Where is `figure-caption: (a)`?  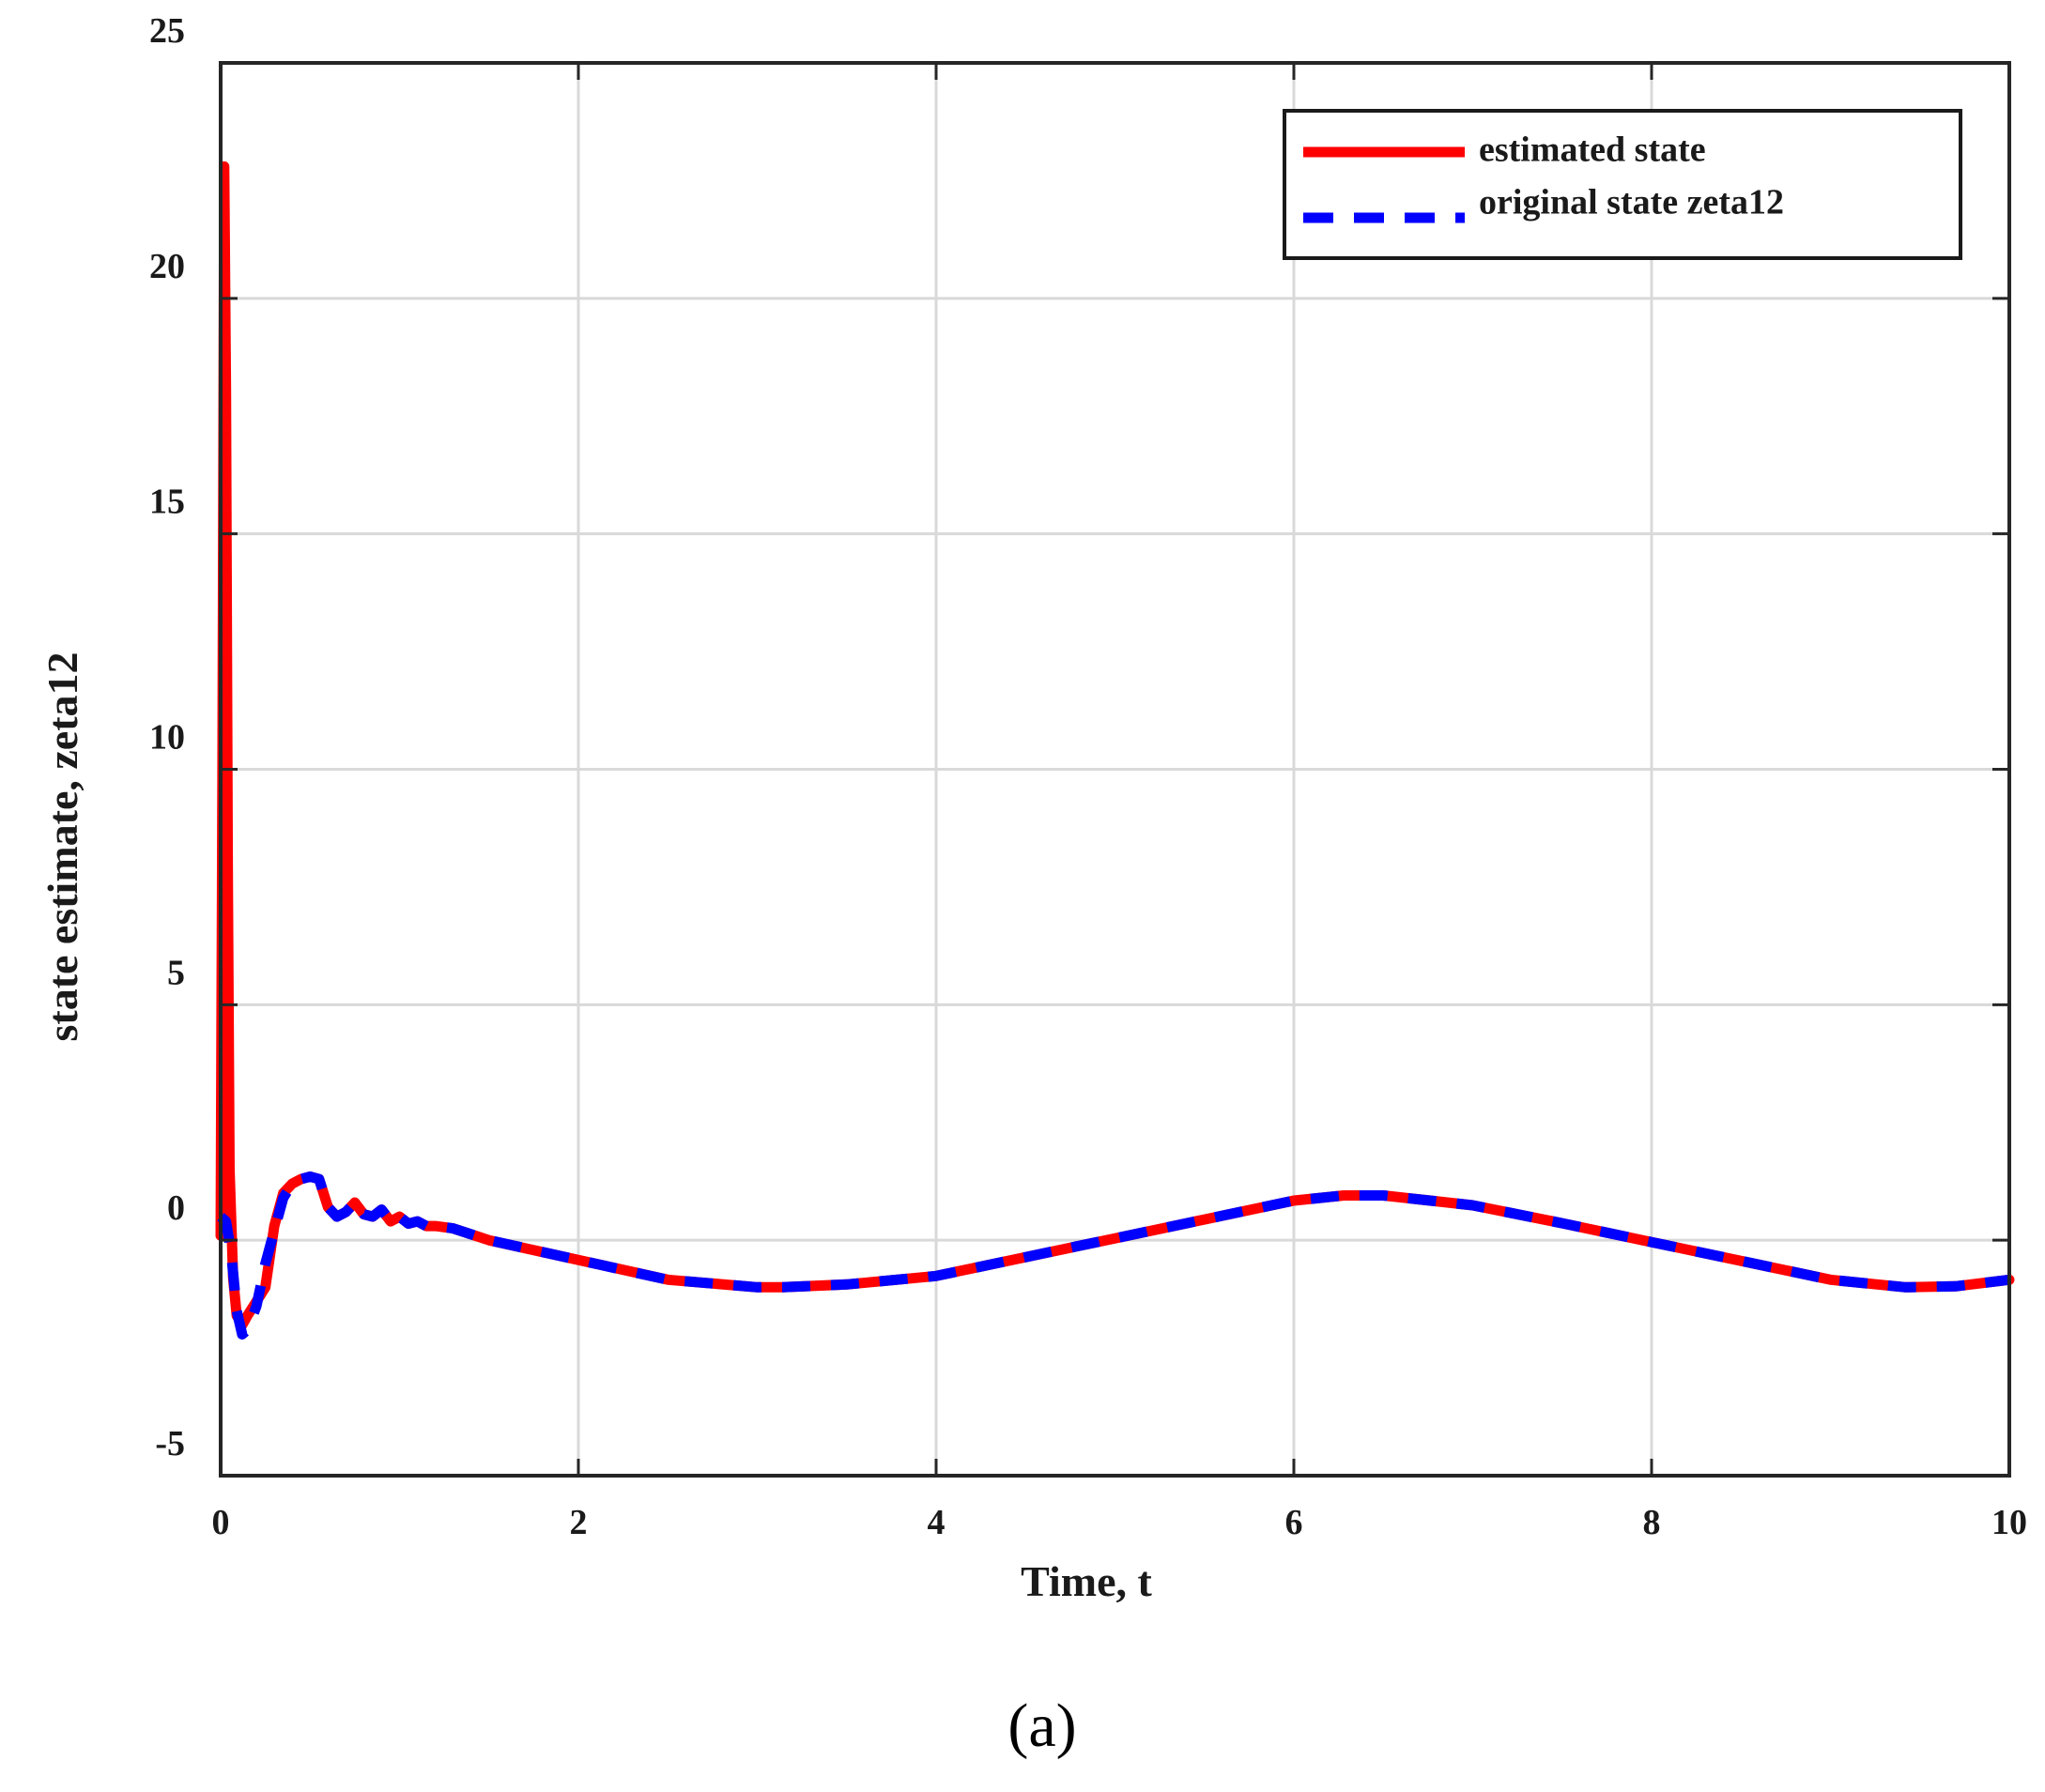
figure-caption: (a) is located at coordinates (1042, 1726).